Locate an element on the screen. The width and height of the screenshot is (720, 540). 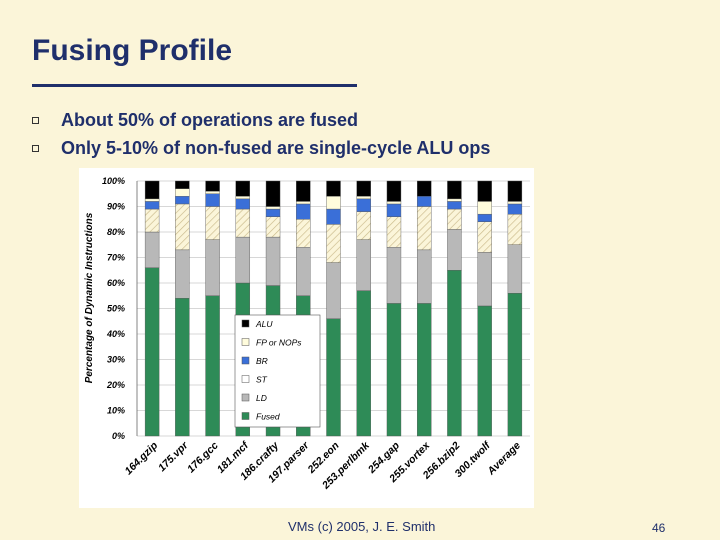
page-number: 46 is located at coordinates (659, 528).